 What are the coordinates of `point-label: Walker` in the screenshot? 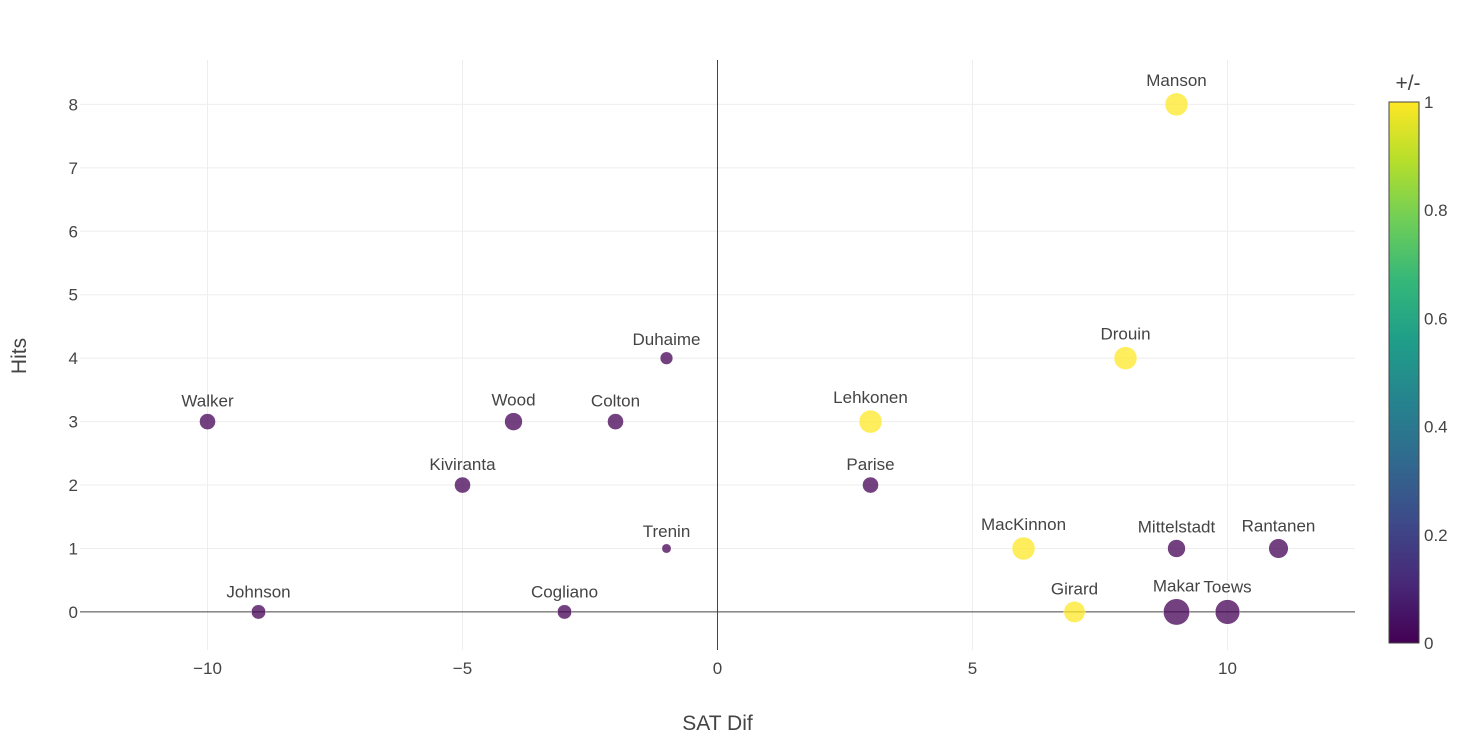 It's located at (207, 401).